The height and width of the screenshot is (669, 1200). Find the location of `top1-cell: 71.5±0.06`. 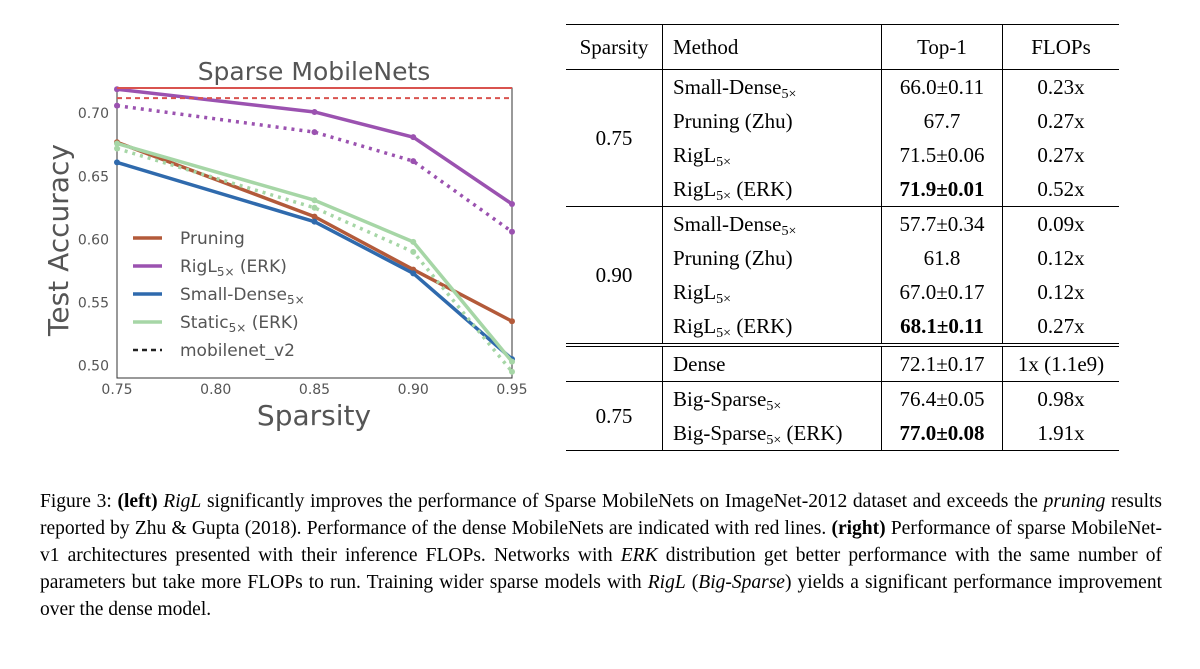

top1-cell: 71.5±0.06 is located at coordinates (942, 155).